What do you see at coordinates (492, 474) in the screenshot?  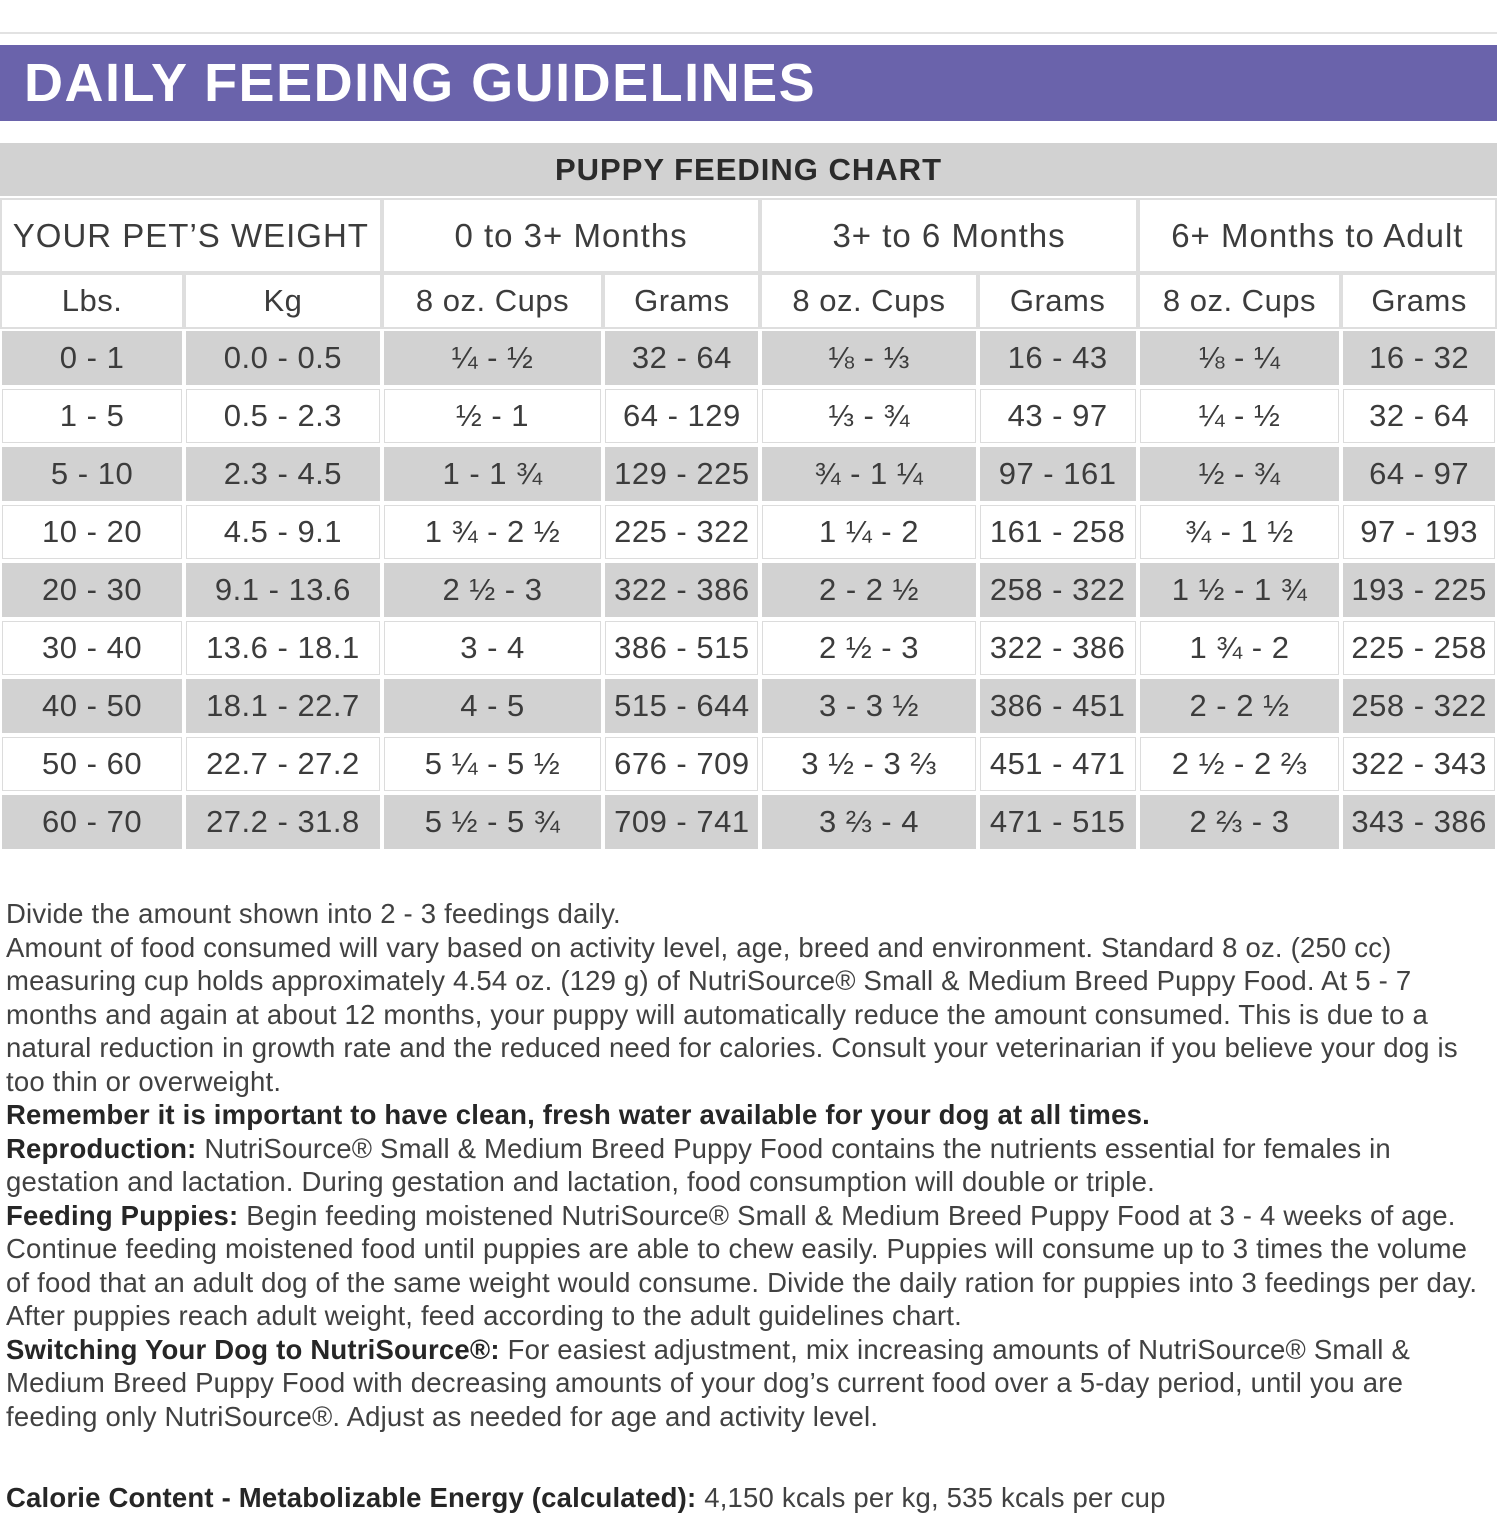 I see `table-cell: 1 - 1 ¾` at bounding box center [492, 474].